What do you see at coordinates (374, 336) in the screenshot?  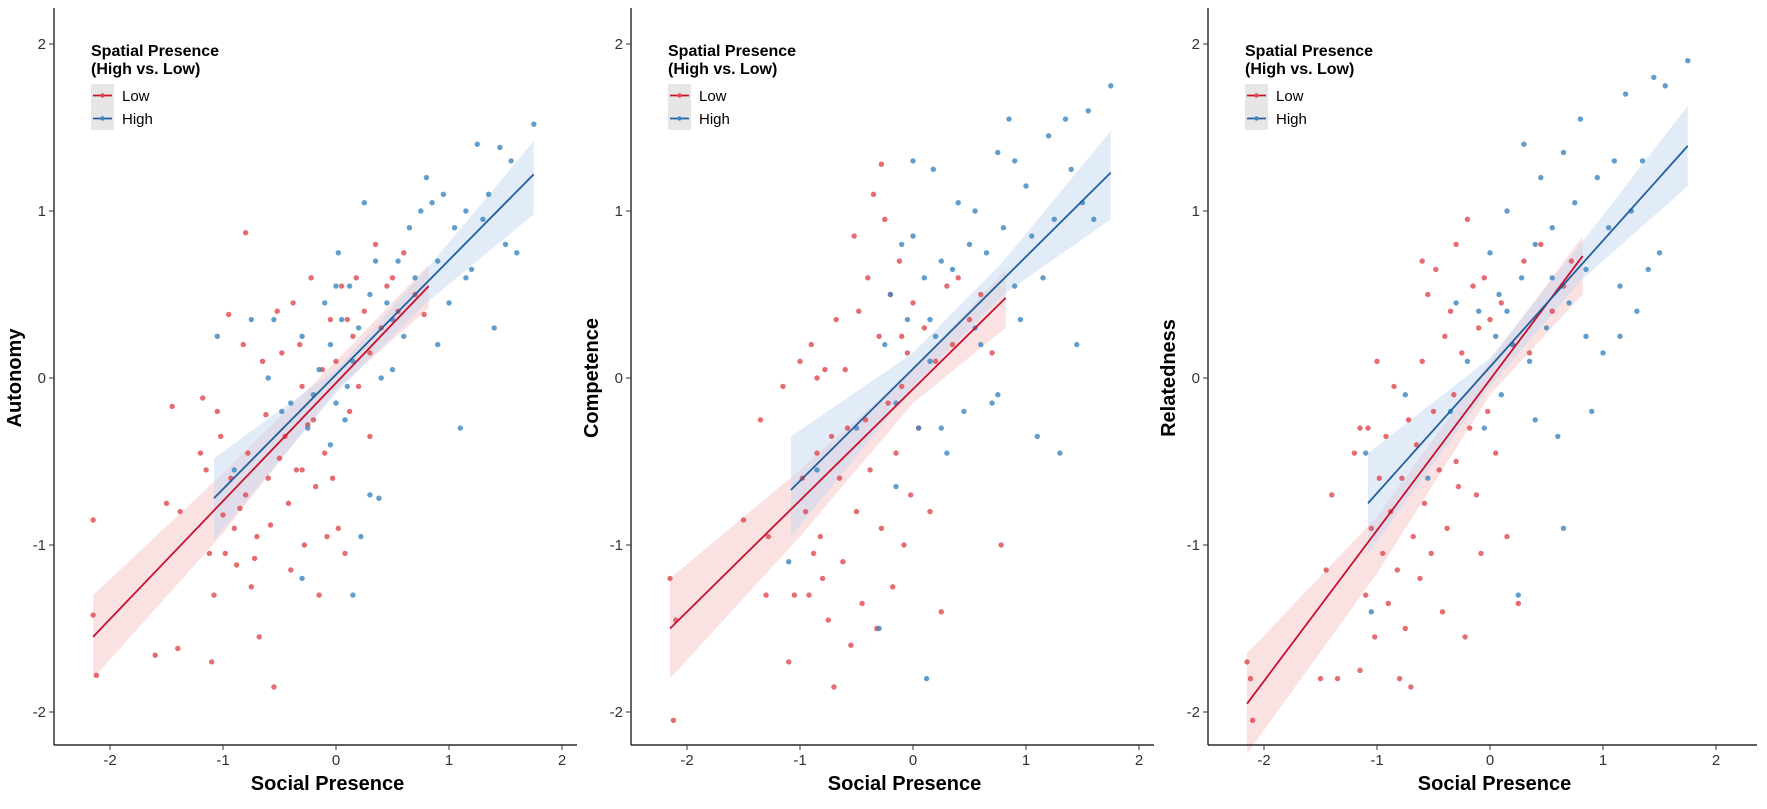 I see `regression-line-high` at bounding box center [374, 336].